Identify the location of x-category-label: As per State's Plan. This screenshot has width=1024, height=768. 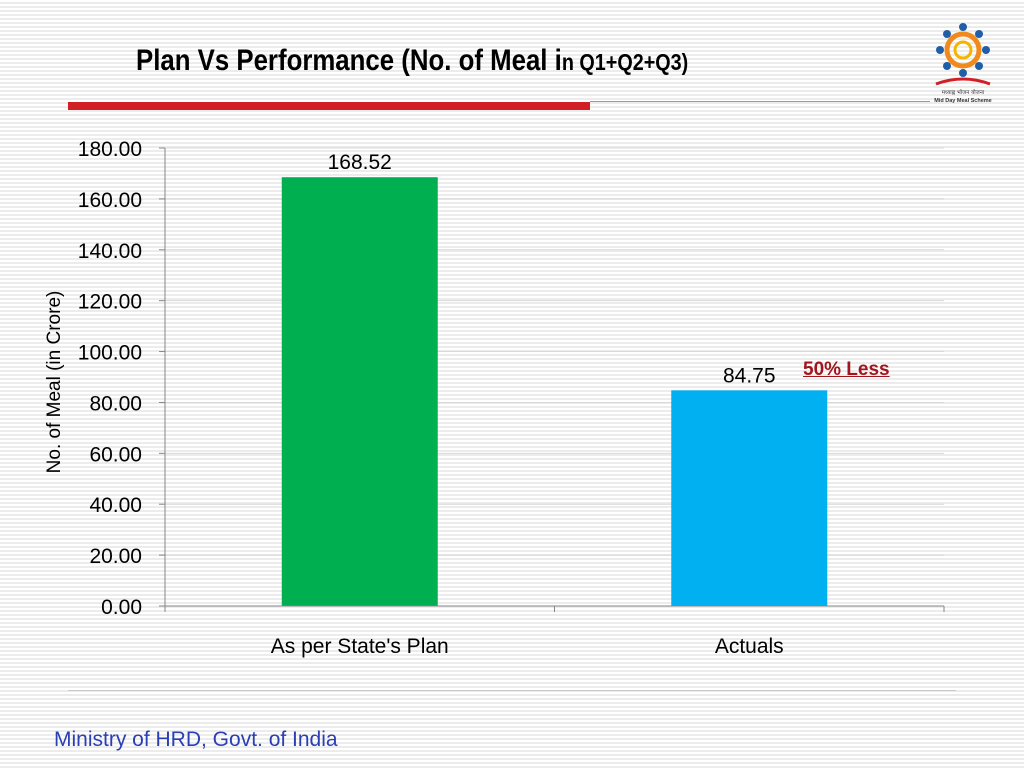
(360, 646).